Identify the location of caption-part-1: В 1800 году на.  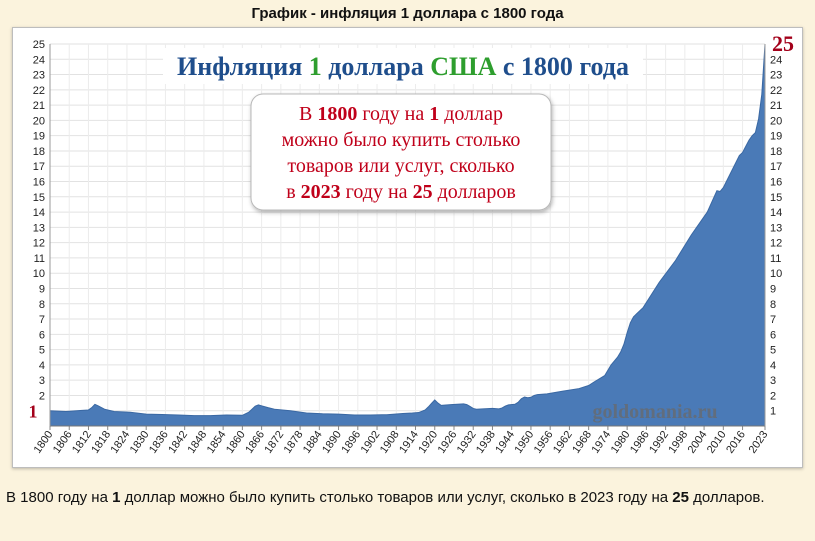
(59, 497).